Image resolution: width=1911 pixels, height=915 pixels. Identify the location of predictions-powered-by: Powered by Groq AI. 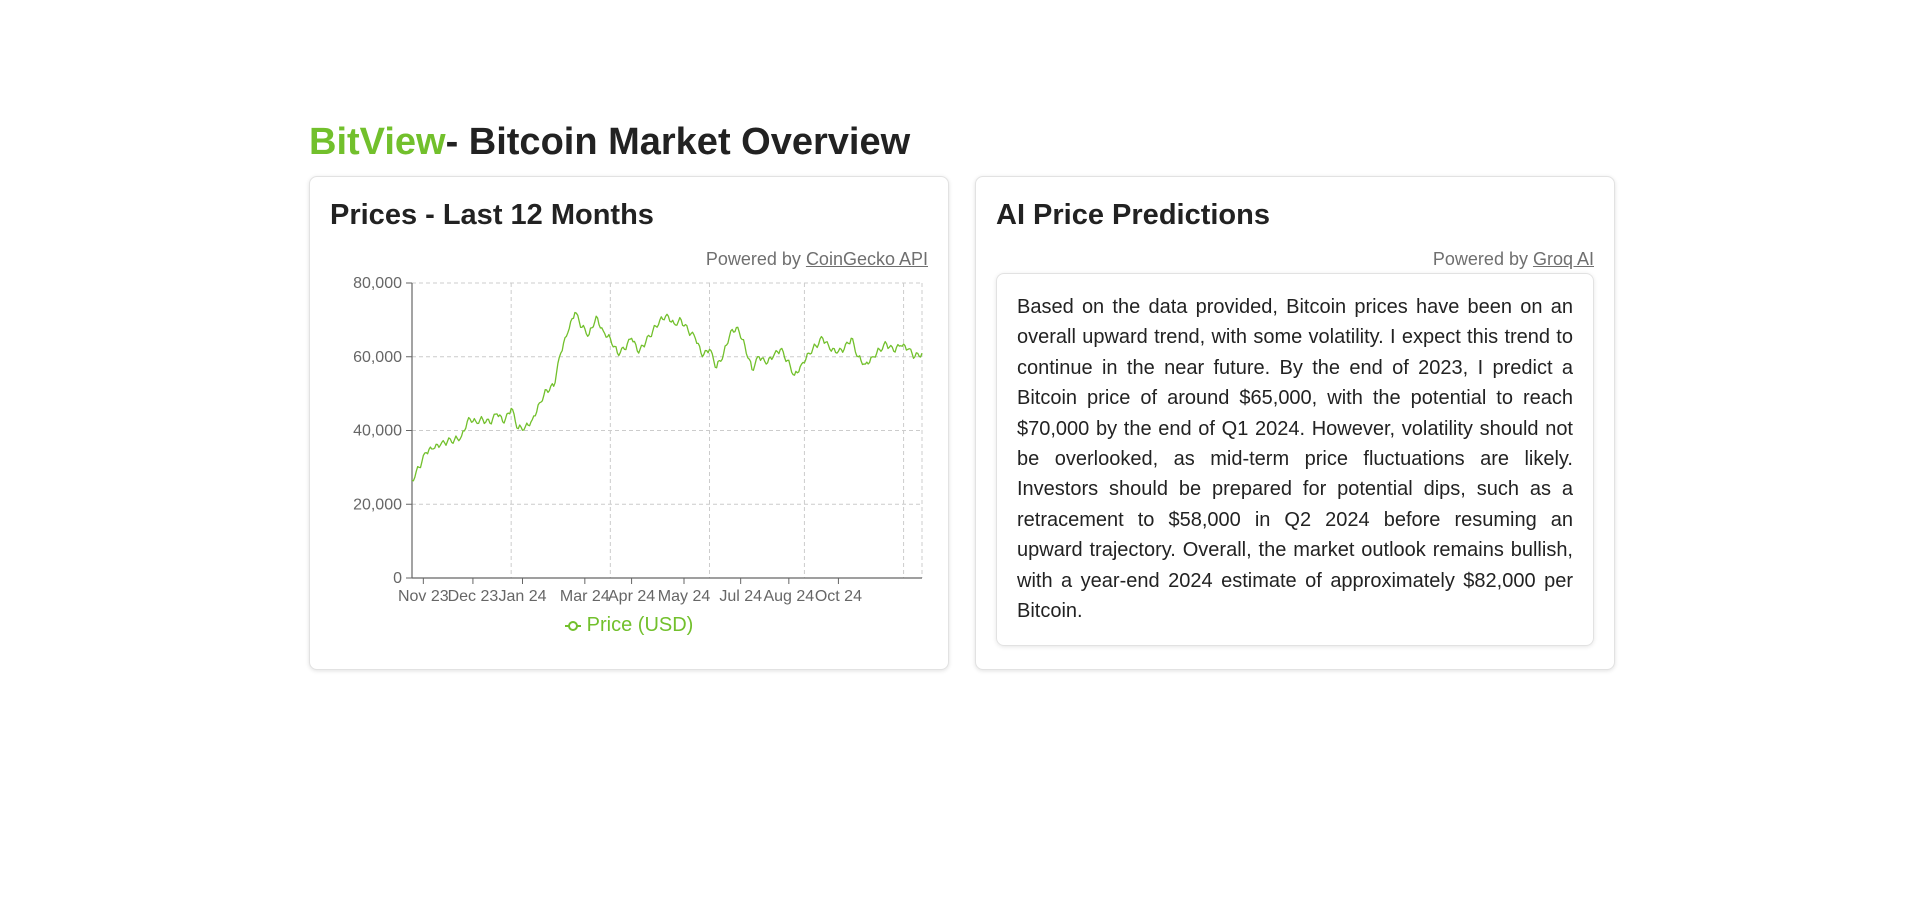
(1513, 259).